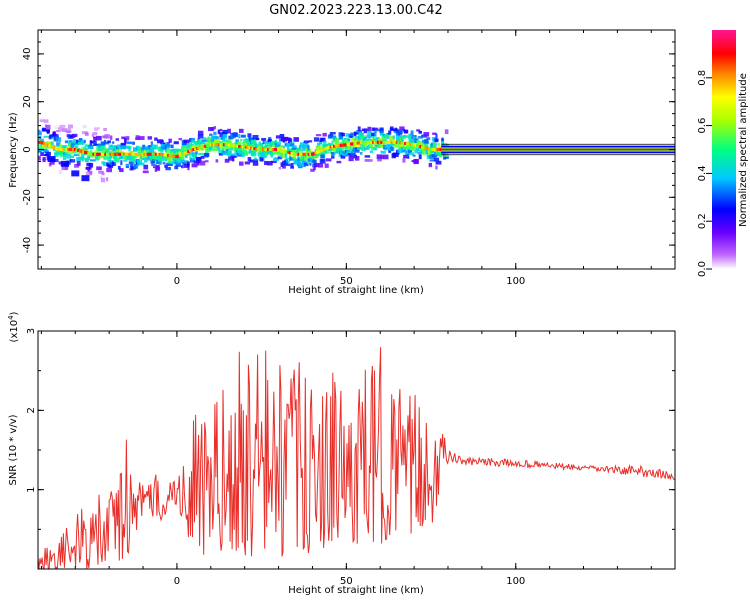 Image resolution: width=750 pixels, height=600 pixels. What do you see at coordinates (515, 281) in the screenshot?
I see `x-tick-label: 100` at bounding box center [515, 281].